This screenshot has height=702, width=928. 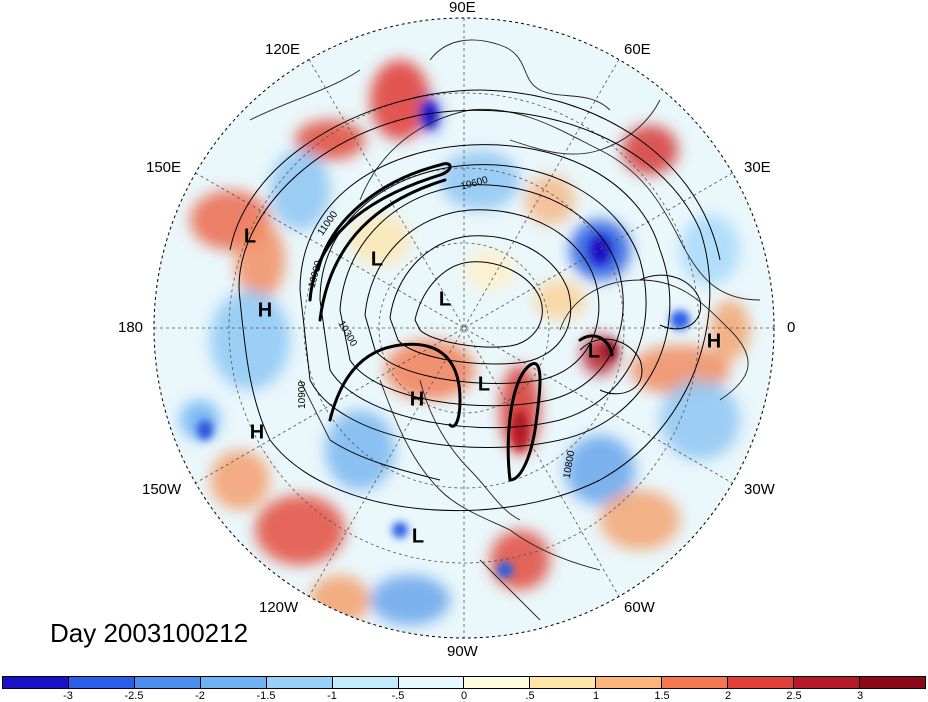 What do you see at coordinates (759, 489) in the screenshot?
I see `lon-label-30w: 30W` at bounding box center [759, 489].